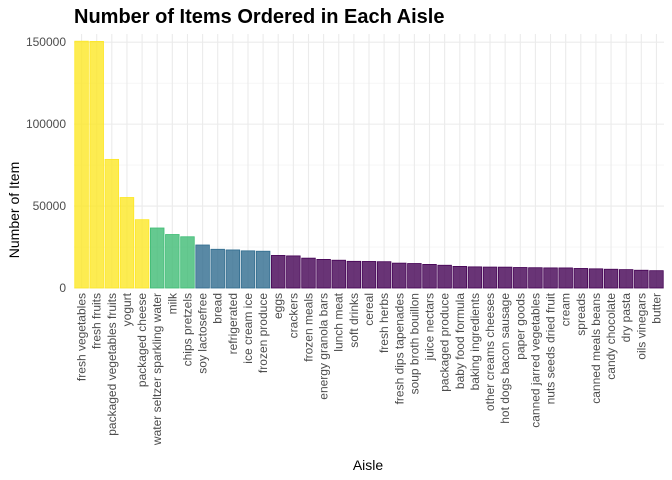 The image size is (672, 480). Describe the element at coordinates (112, 223) in the screenshot. I see `bar-packaged-vegetables-fruits` at that location.